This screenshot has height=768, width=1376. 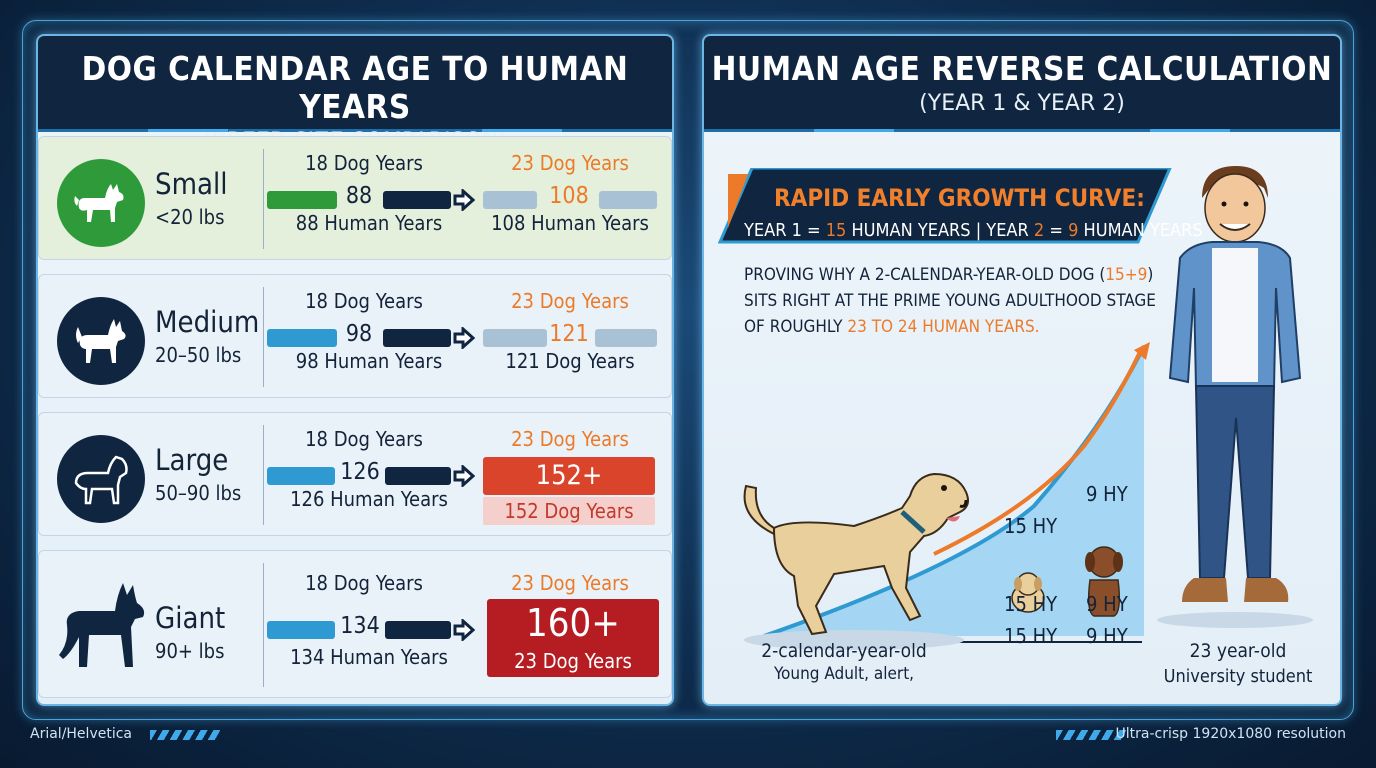 I want to click on banner-highlight: 15, so click(x=836, y=230).